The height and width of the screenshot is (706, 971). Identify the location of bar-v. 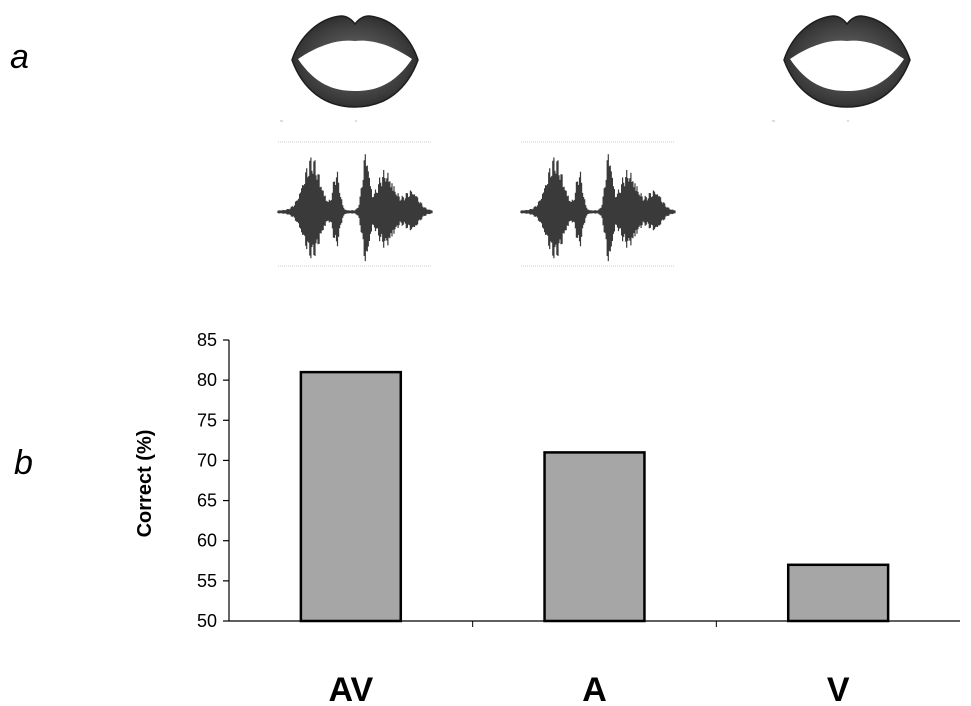
(838, 593).